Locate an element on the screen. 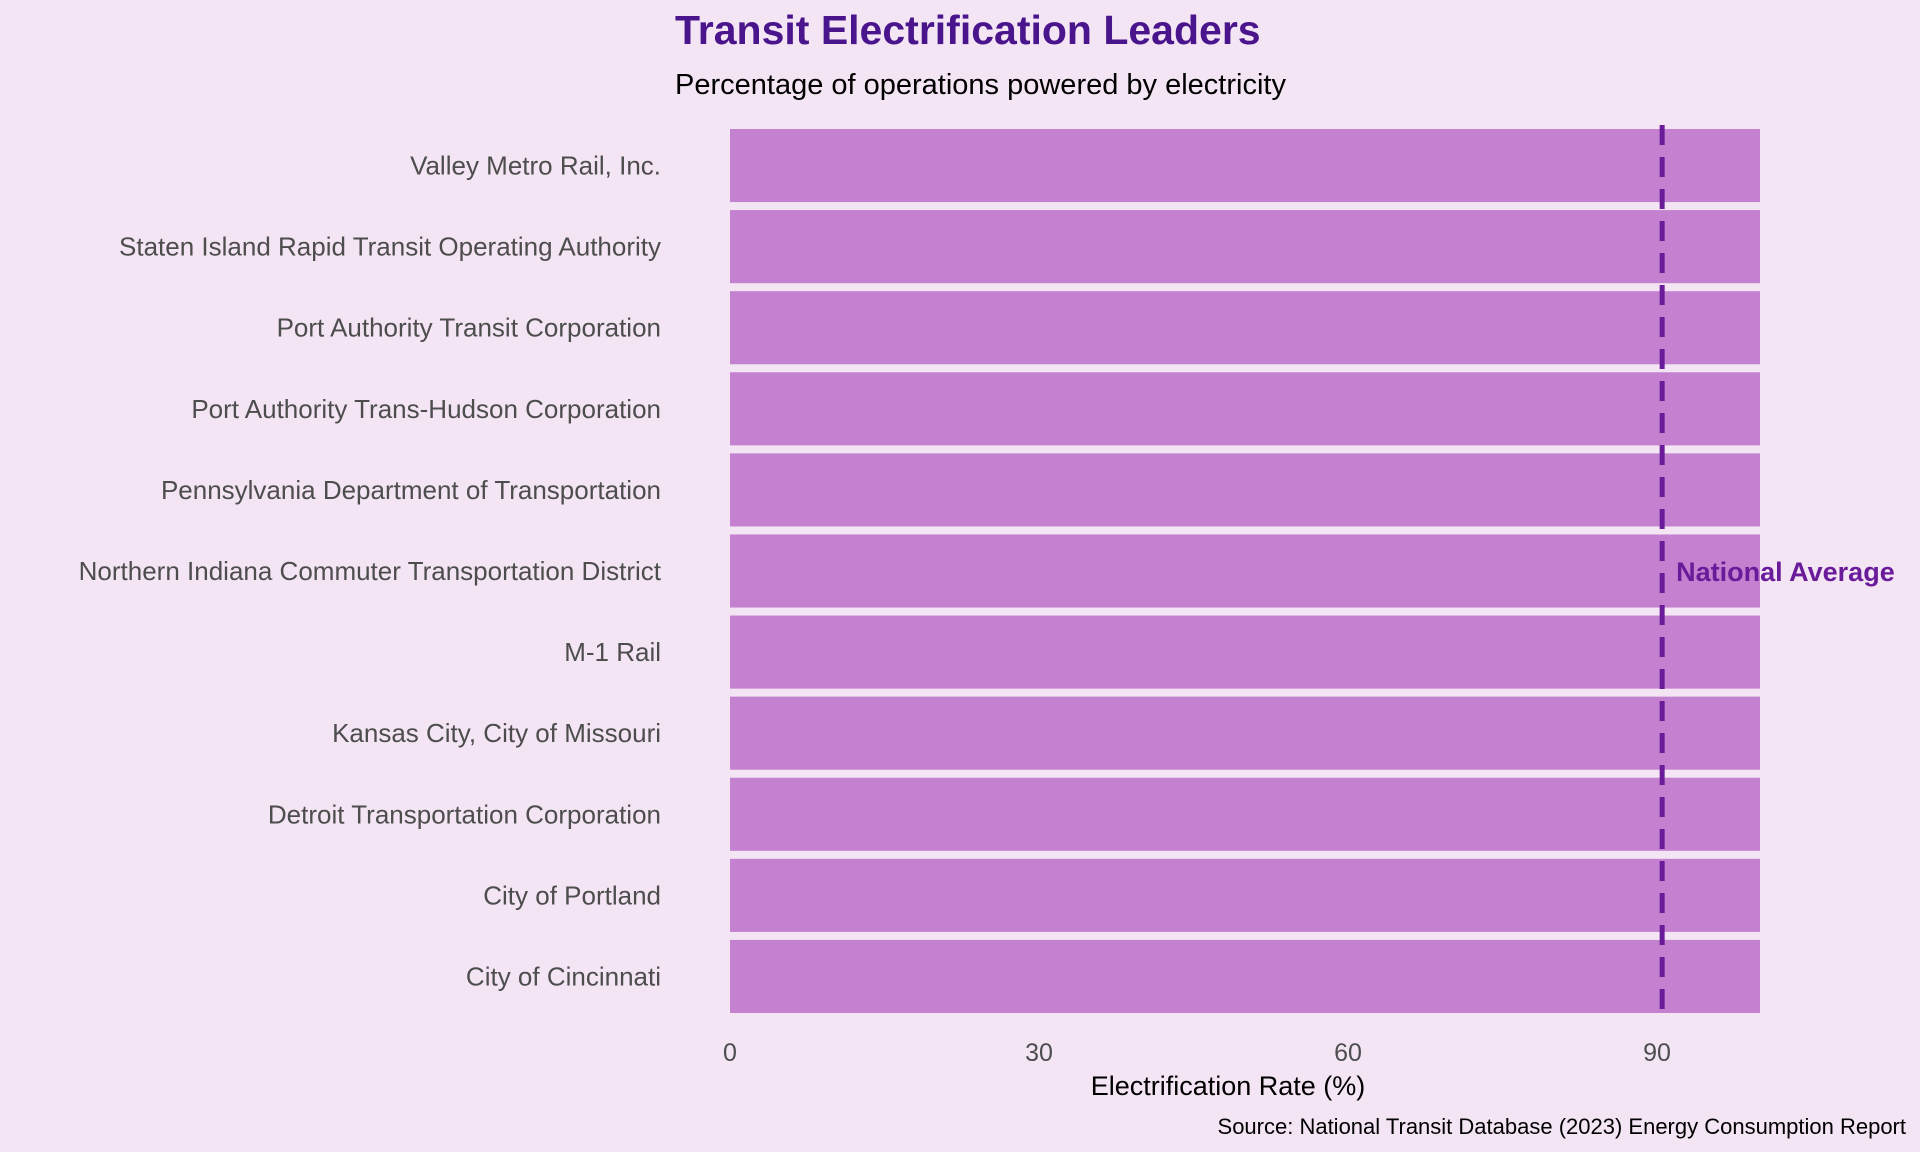 Image resolution: width=1920 pixels, height=1152 pixels. reference-line-group: National Average is located at coordinates (1777, 571).